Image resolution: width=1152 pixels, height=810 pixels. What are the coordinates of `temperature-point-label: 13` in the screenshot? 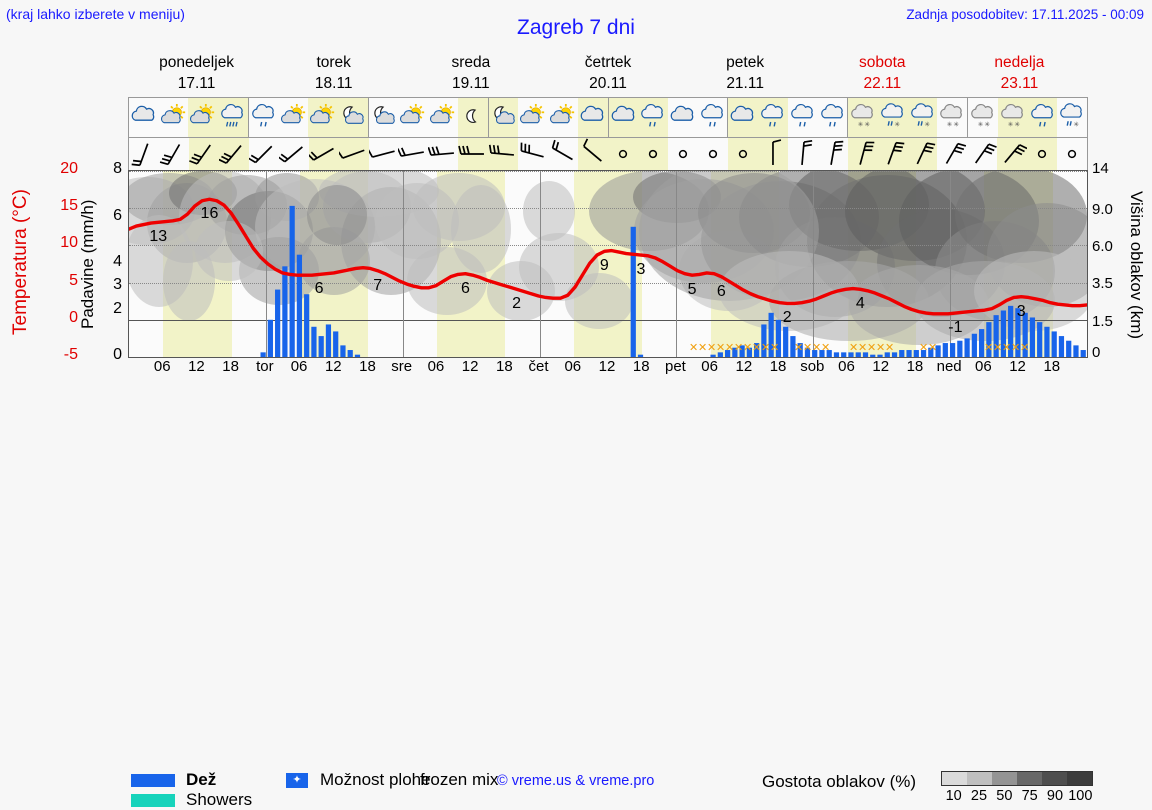 It's located at (158, 237).